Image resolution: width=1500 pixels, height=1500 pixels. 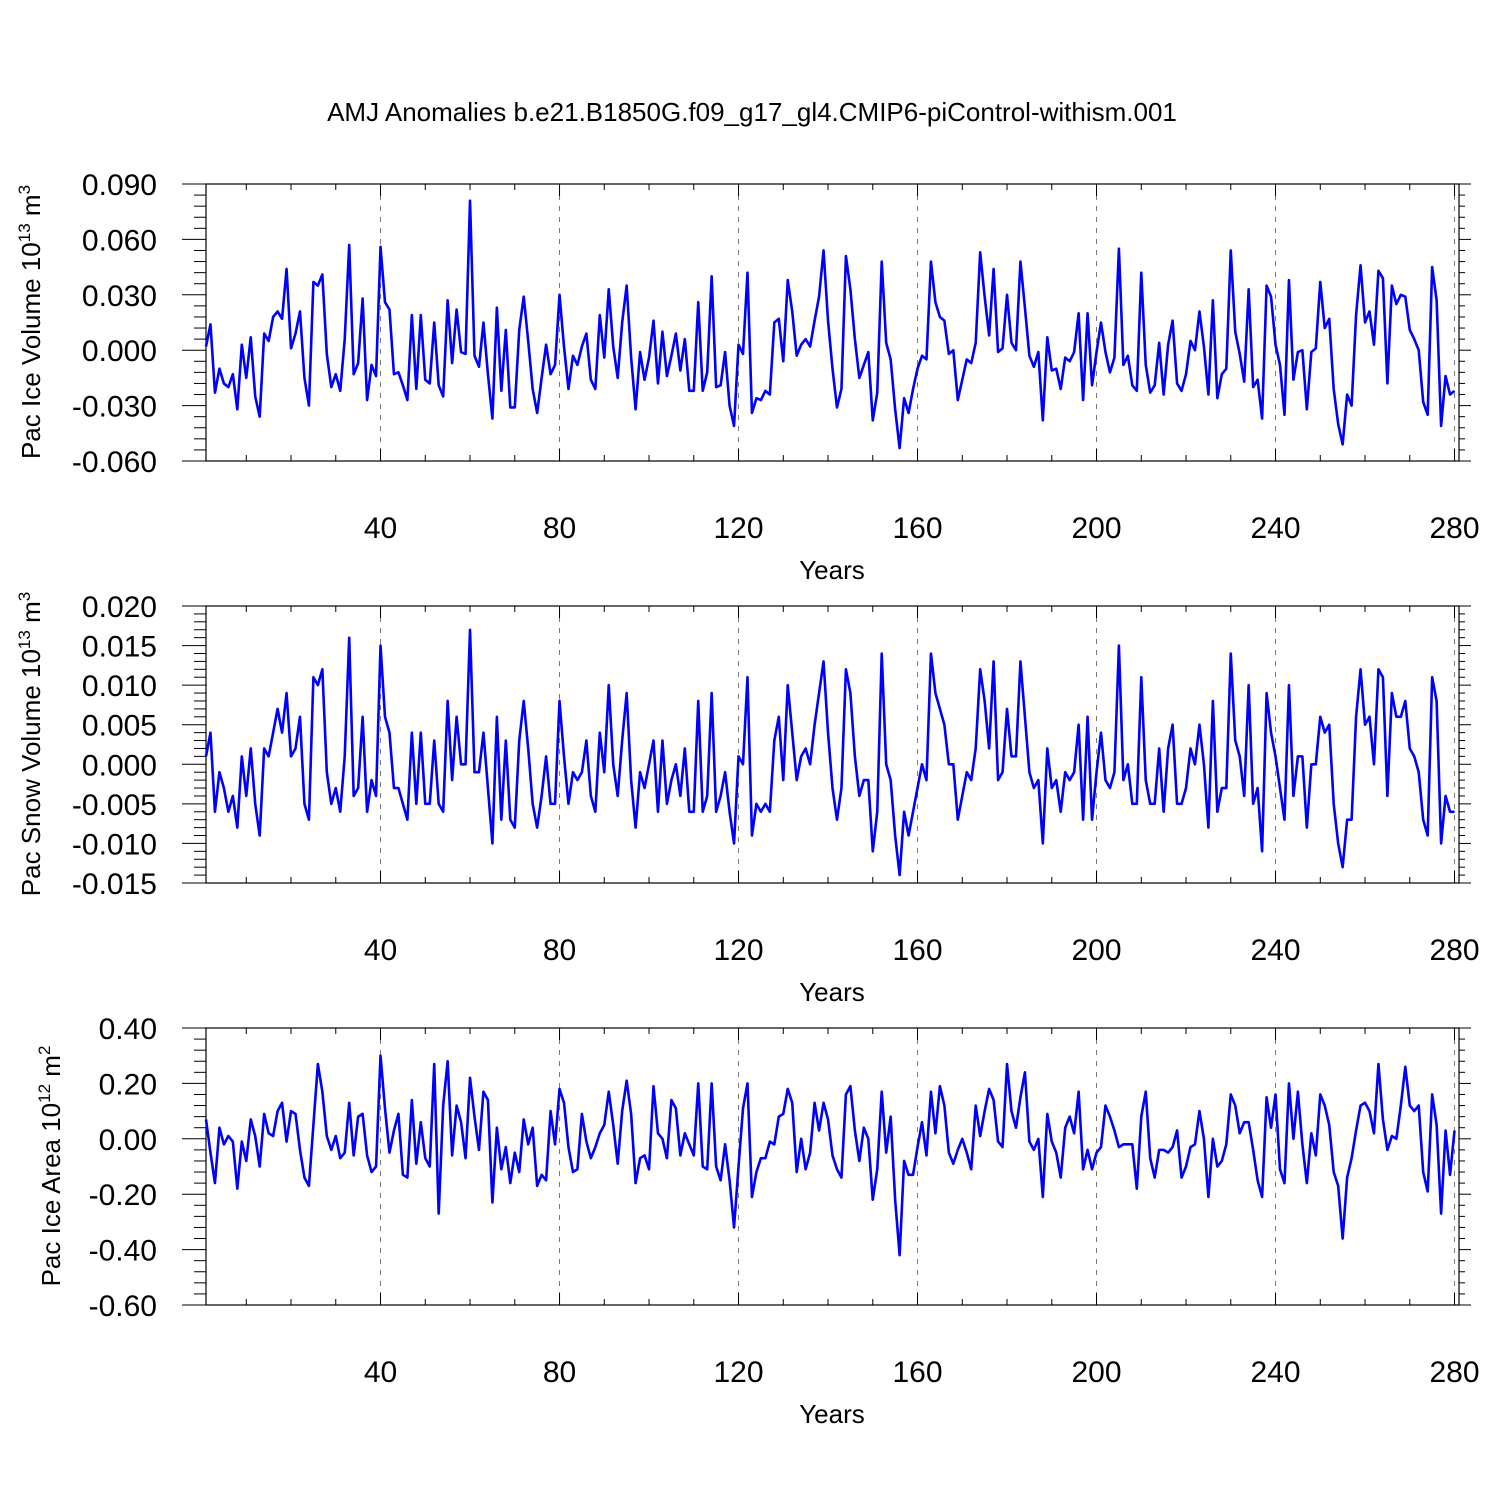 I want to click on y-tick-labels: -0.60 -0.40 -0.20 0.00 0.20 0.40, so click(x=123, y=1168).